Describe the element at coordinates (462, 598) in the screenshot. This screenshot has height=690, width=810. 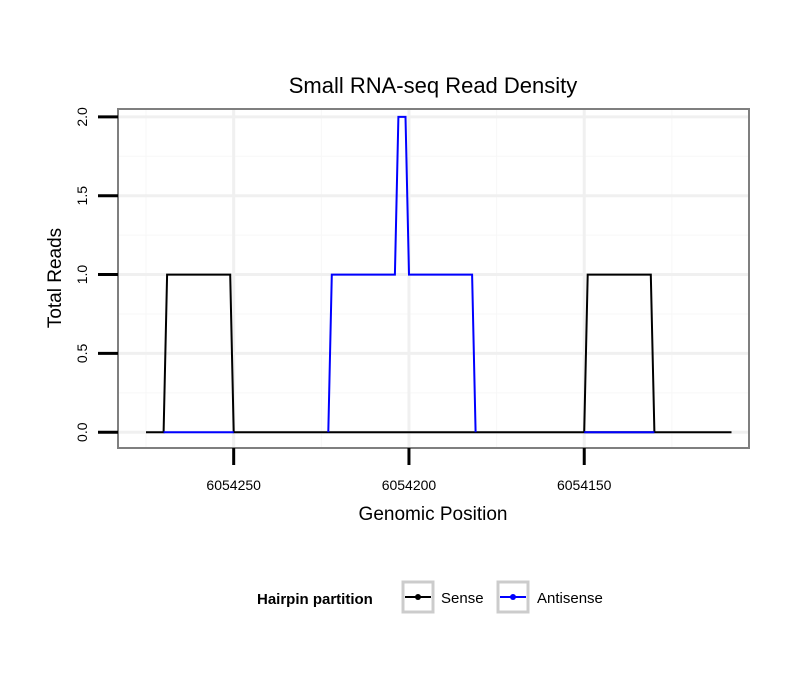
I see `legend-label-sense: Sense` at that location.